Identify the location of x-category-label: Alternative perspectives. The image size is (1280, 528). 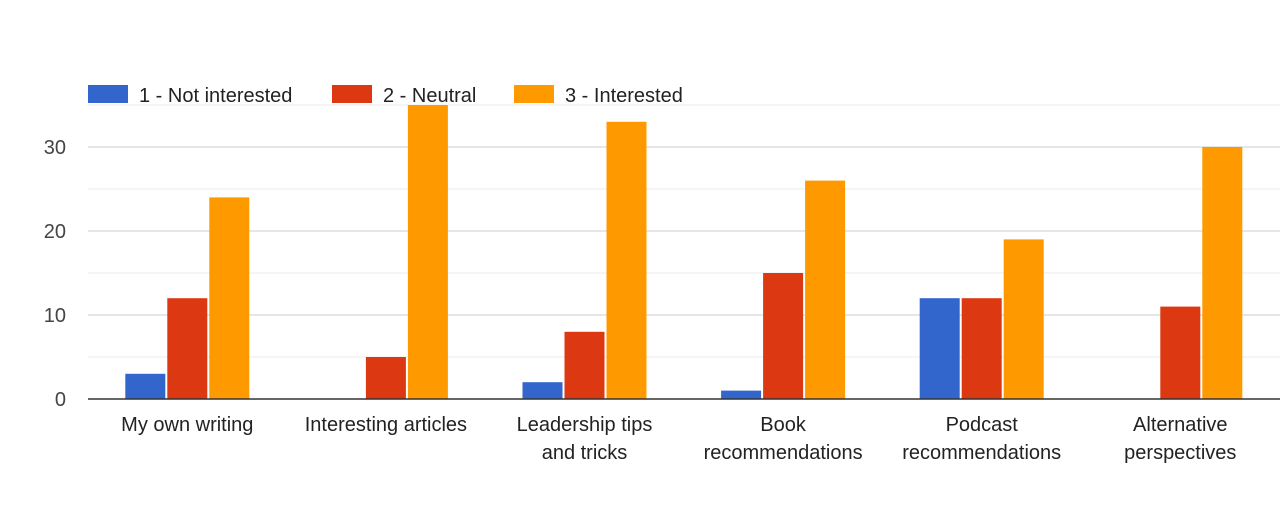
(1180, 439).